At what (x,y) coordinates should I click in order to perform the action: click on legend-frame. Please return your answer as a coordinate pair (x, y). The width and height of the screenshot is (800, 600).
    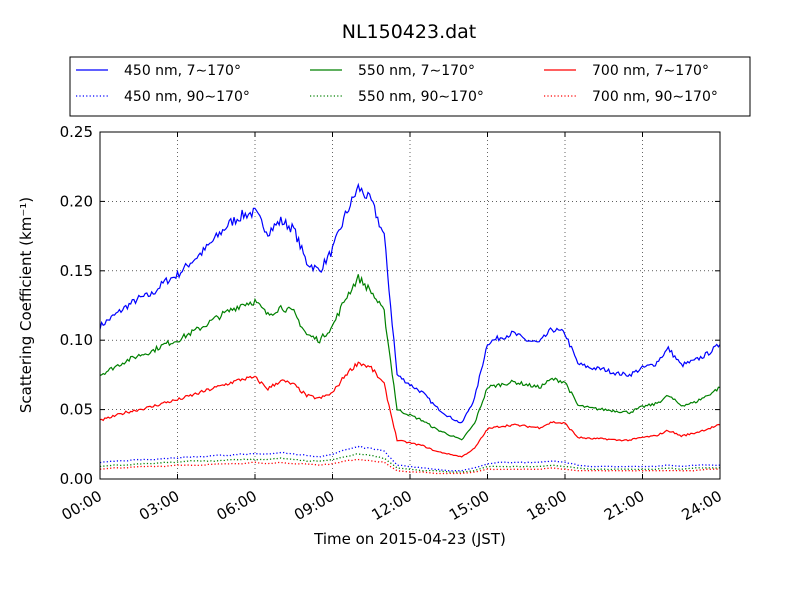
    Looking at the image, I should click on (410, 86).